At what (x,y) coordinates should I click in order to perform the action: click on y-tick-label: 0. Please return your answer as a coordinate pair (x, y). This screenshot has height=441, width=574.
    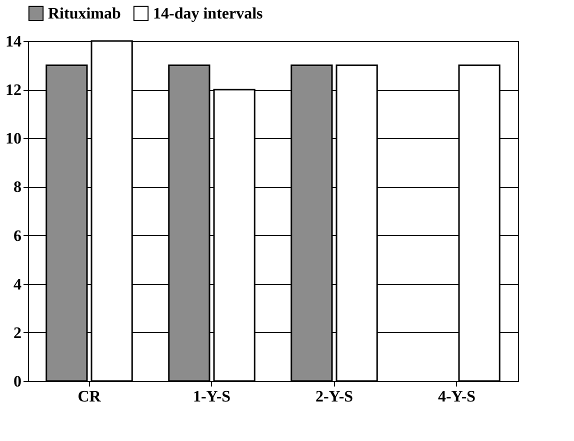
    Looking at the image, I should click on (18, 382).